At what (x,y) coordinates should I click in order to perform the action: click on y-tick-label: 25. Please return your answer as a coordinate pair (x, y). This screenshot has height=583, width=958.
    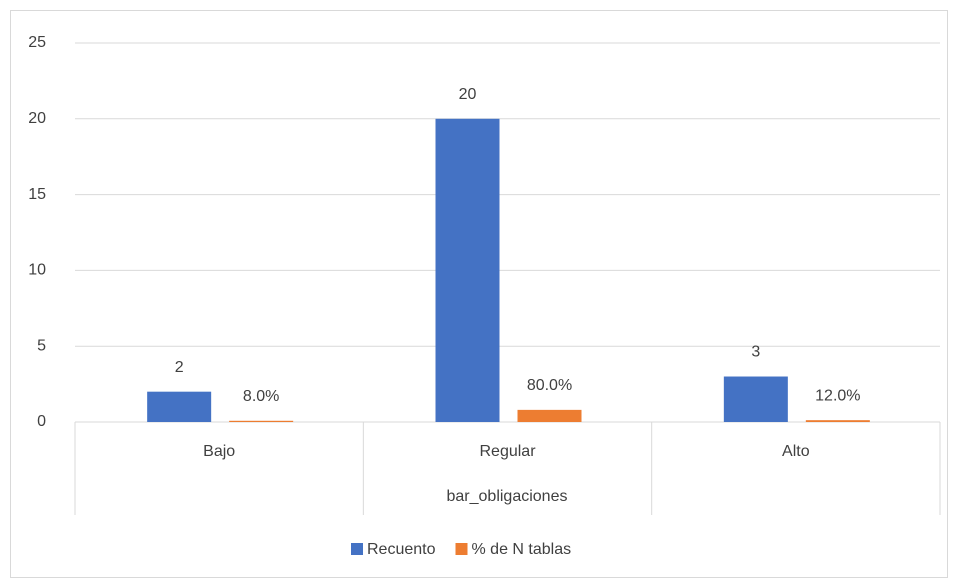
    Looking at the image, I should click on (37, 42).